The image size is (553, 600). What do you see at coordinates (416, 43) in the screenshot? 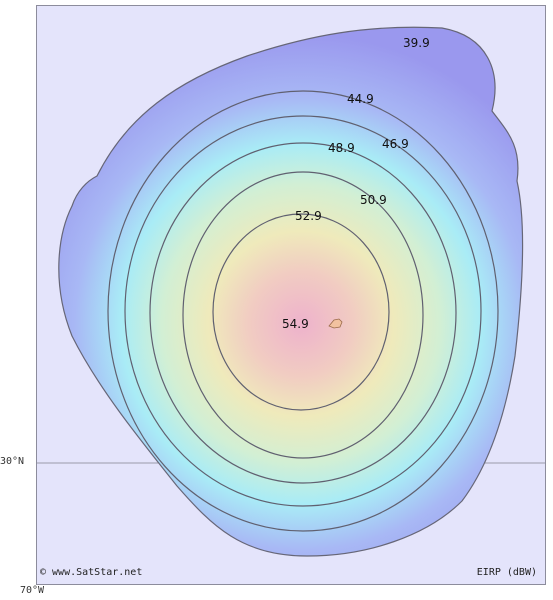
I see `contour-label-39-9: 39.9` at bounding box center [416, 43].